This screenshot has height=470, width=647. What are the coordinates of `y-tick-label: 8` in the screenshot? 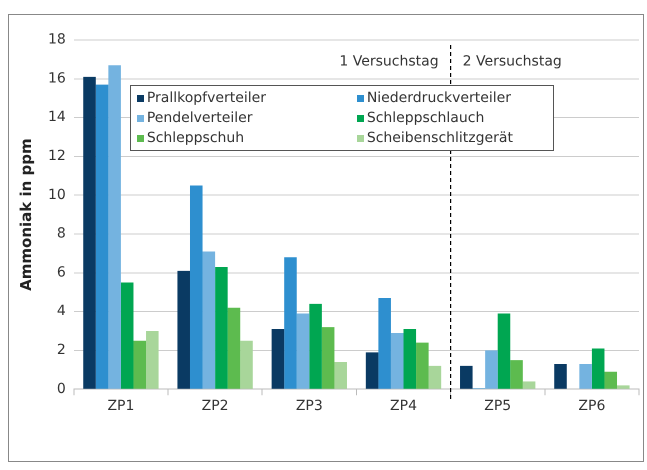 It's located at (61, 234).